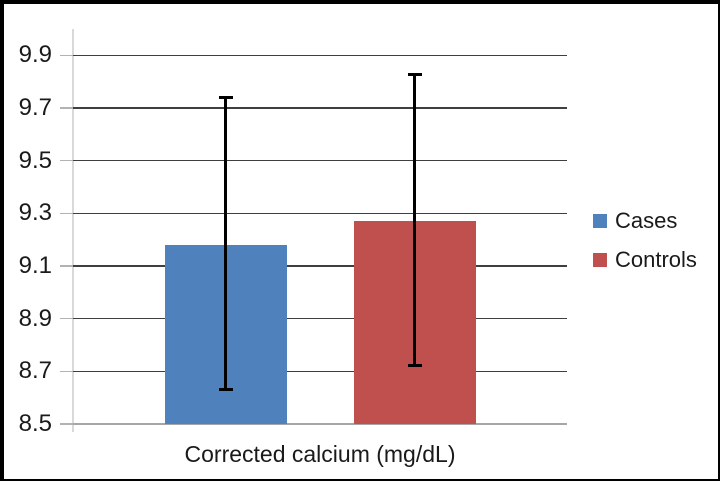 This screenshot has width=720, height=481. Describe the element at coordinates (35, 160) in the screenshot. I see `y-tick-label: 9.5` at that location.